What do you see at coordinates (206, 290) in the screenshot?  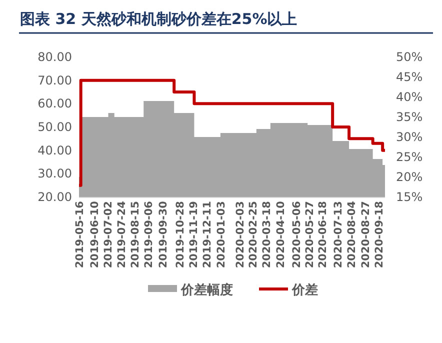 I see `legend-label: 价差幅度` at bounding box center [206, 290].